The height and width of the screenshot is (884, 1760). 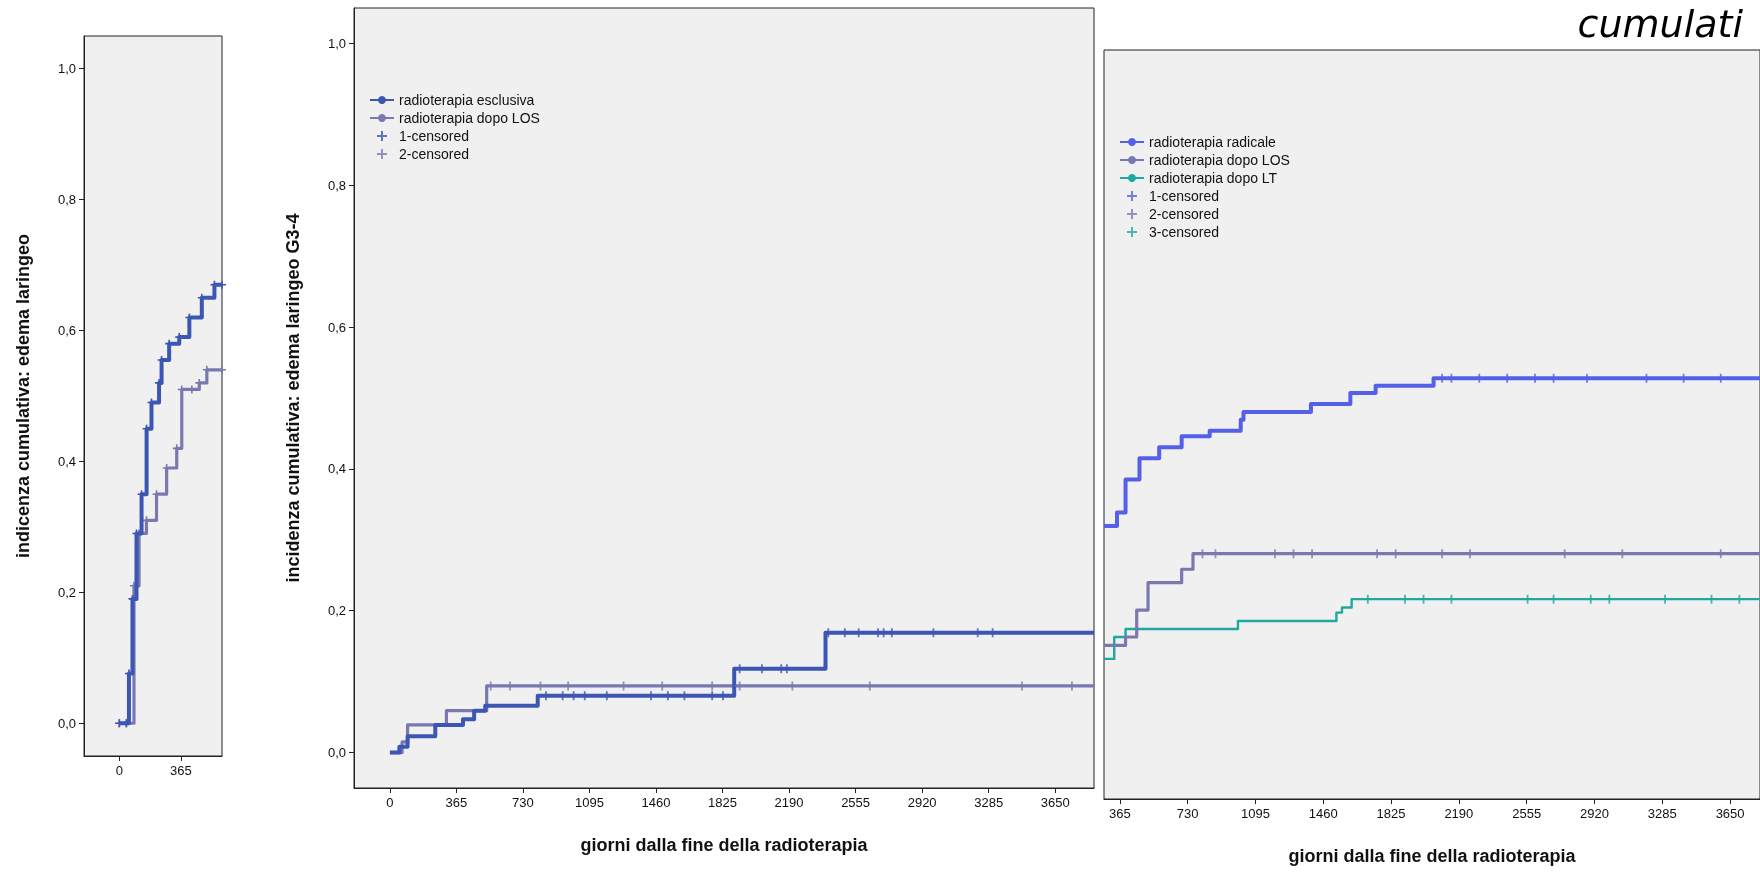 What do you see at coordinates (23, 396) in the screenshot?
I see `y-axis-title: indicenza cumulativa: edema laringeo` at bounding box center [23, 396].